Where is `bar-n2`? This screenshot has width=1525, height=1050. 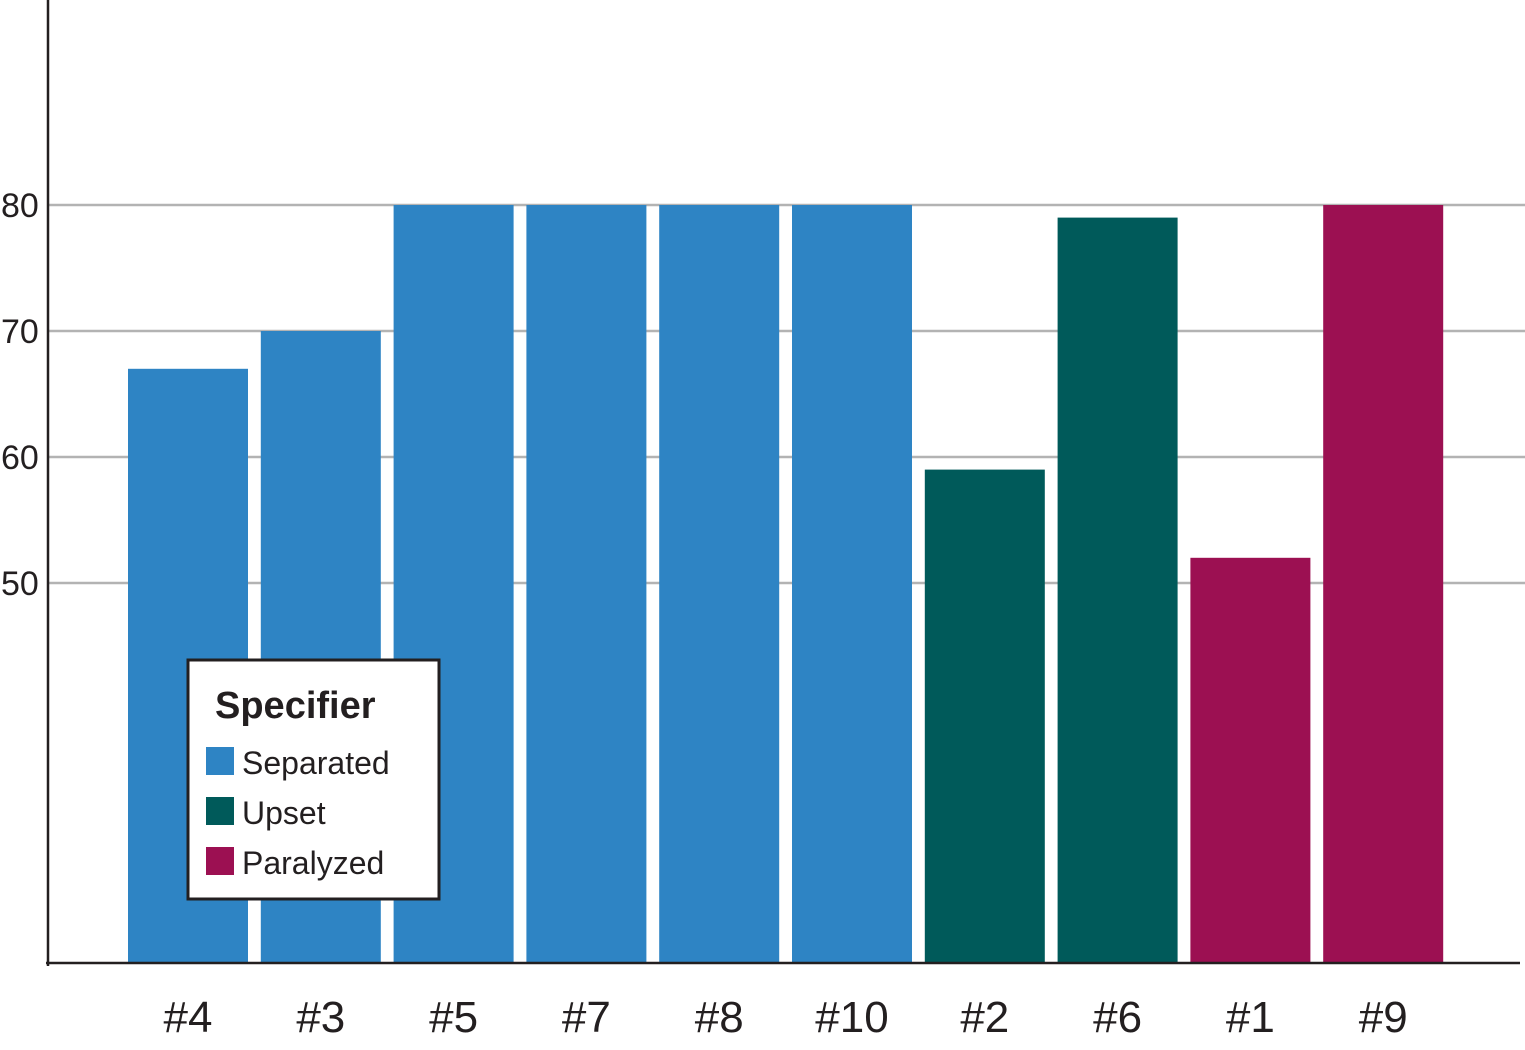
bar-n2 is located at coordinates (984, 716).